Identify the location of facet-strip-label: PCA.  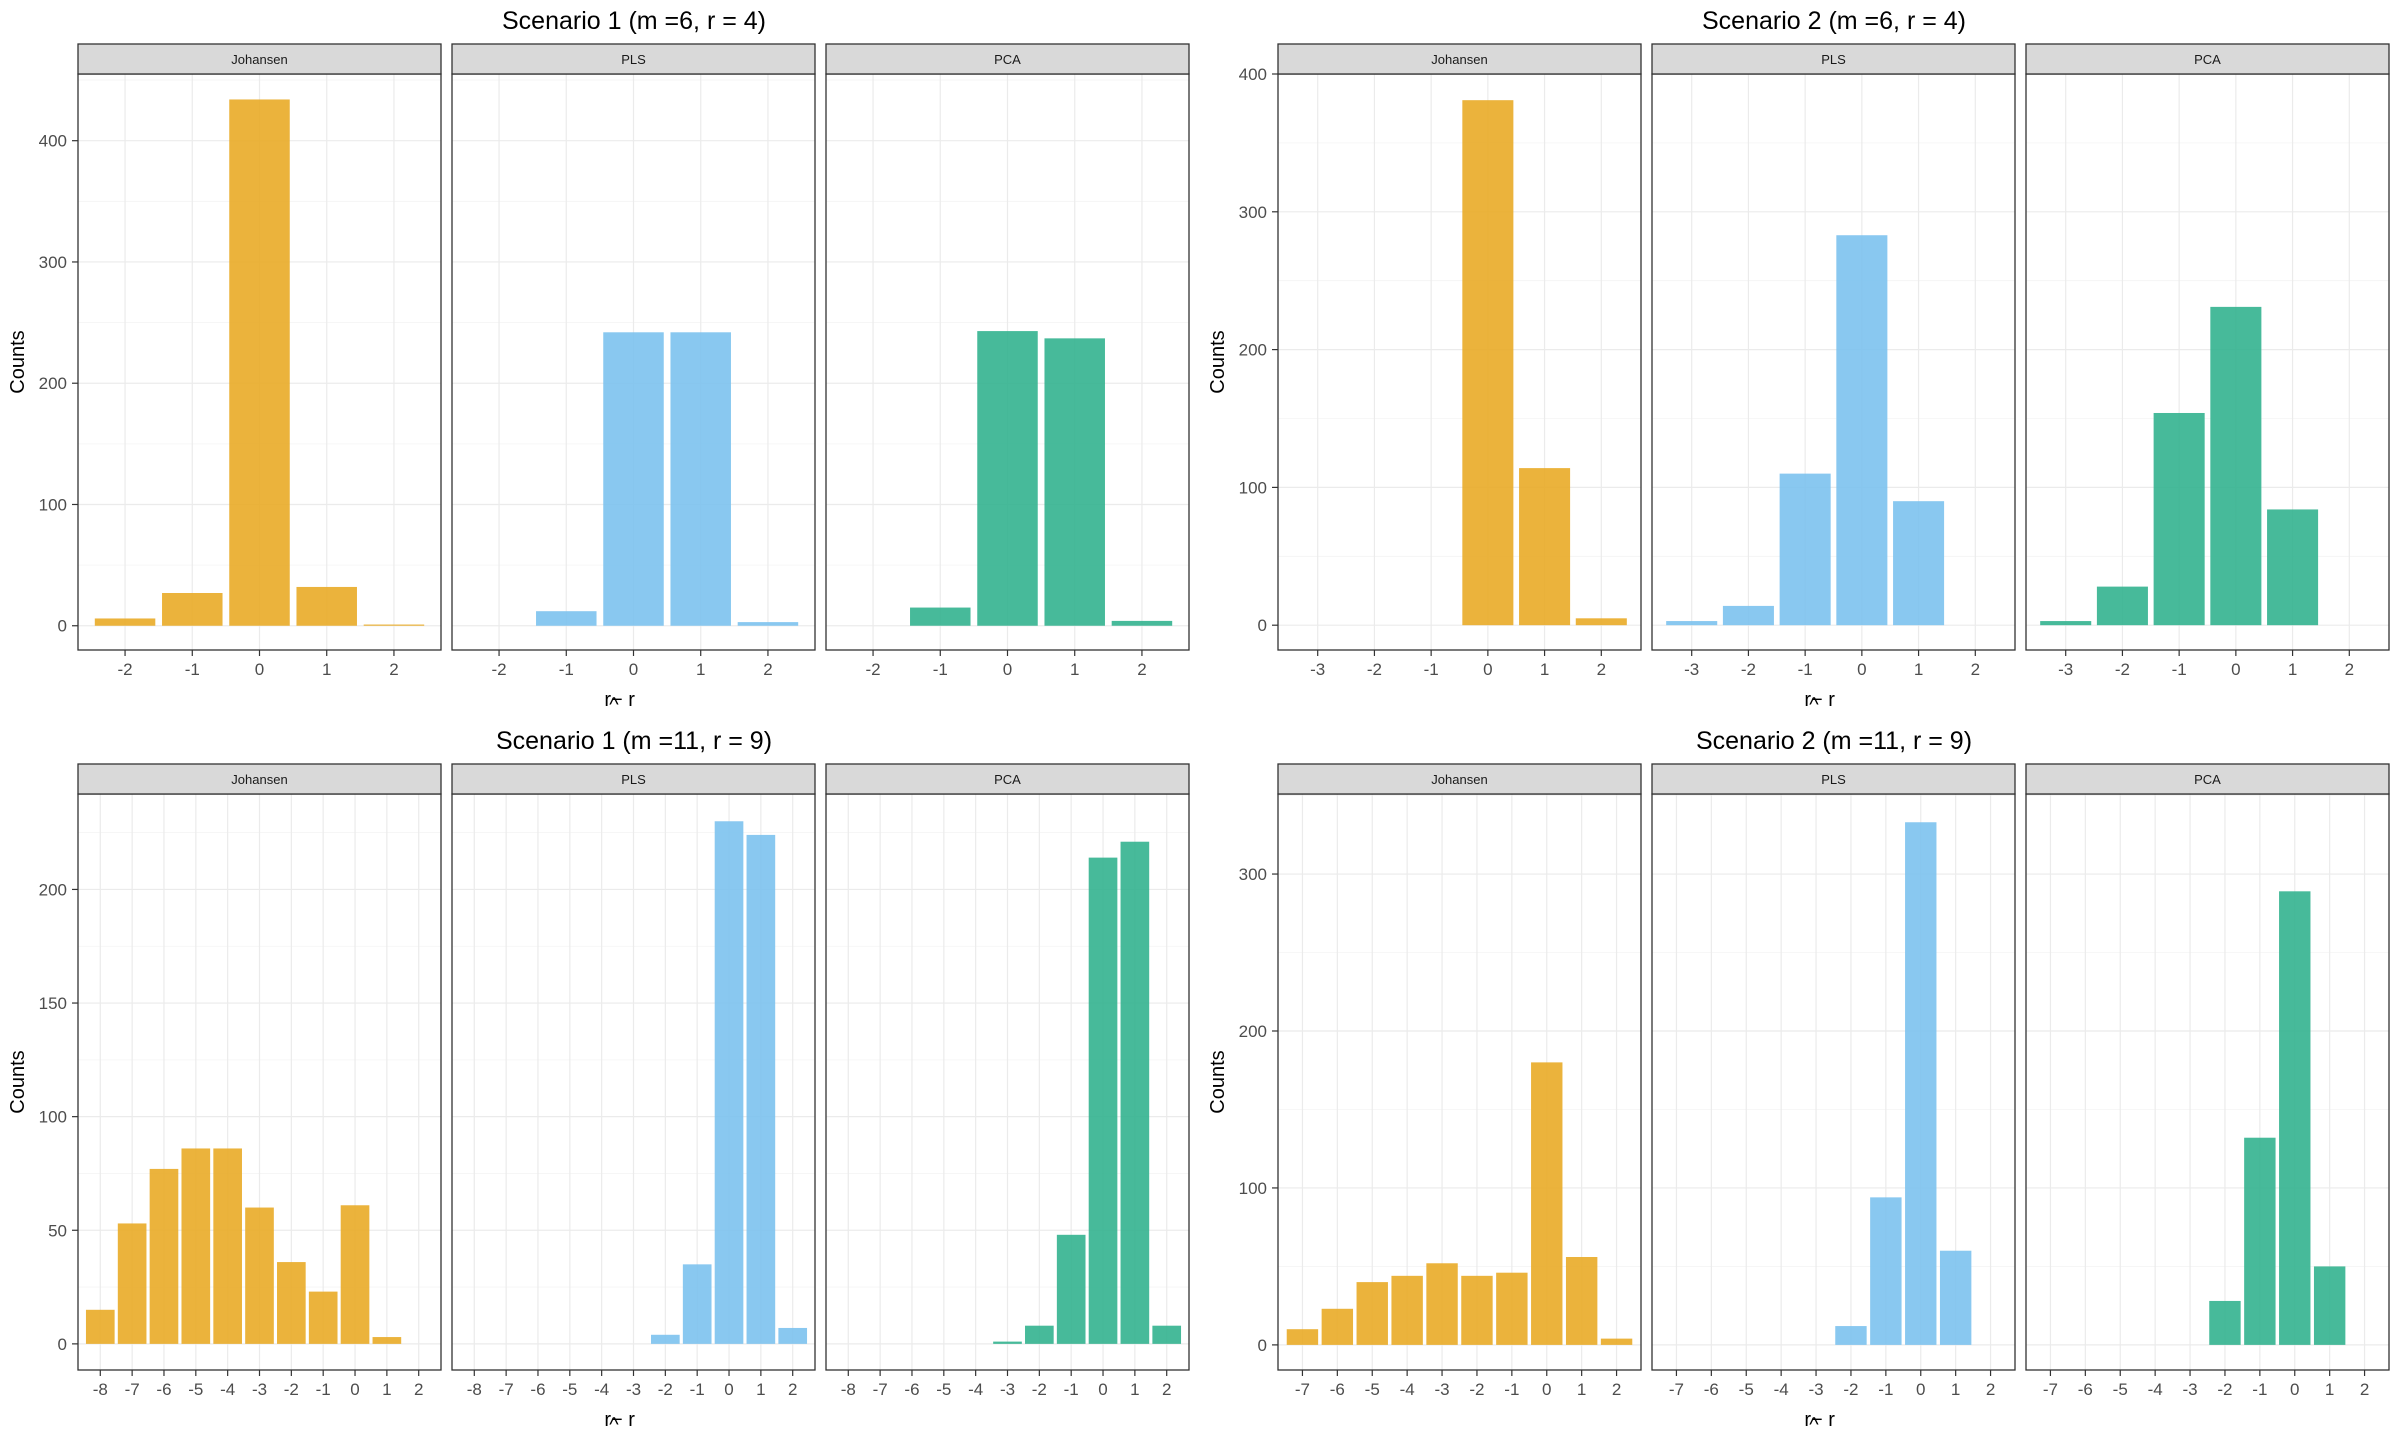
(2207, 59).